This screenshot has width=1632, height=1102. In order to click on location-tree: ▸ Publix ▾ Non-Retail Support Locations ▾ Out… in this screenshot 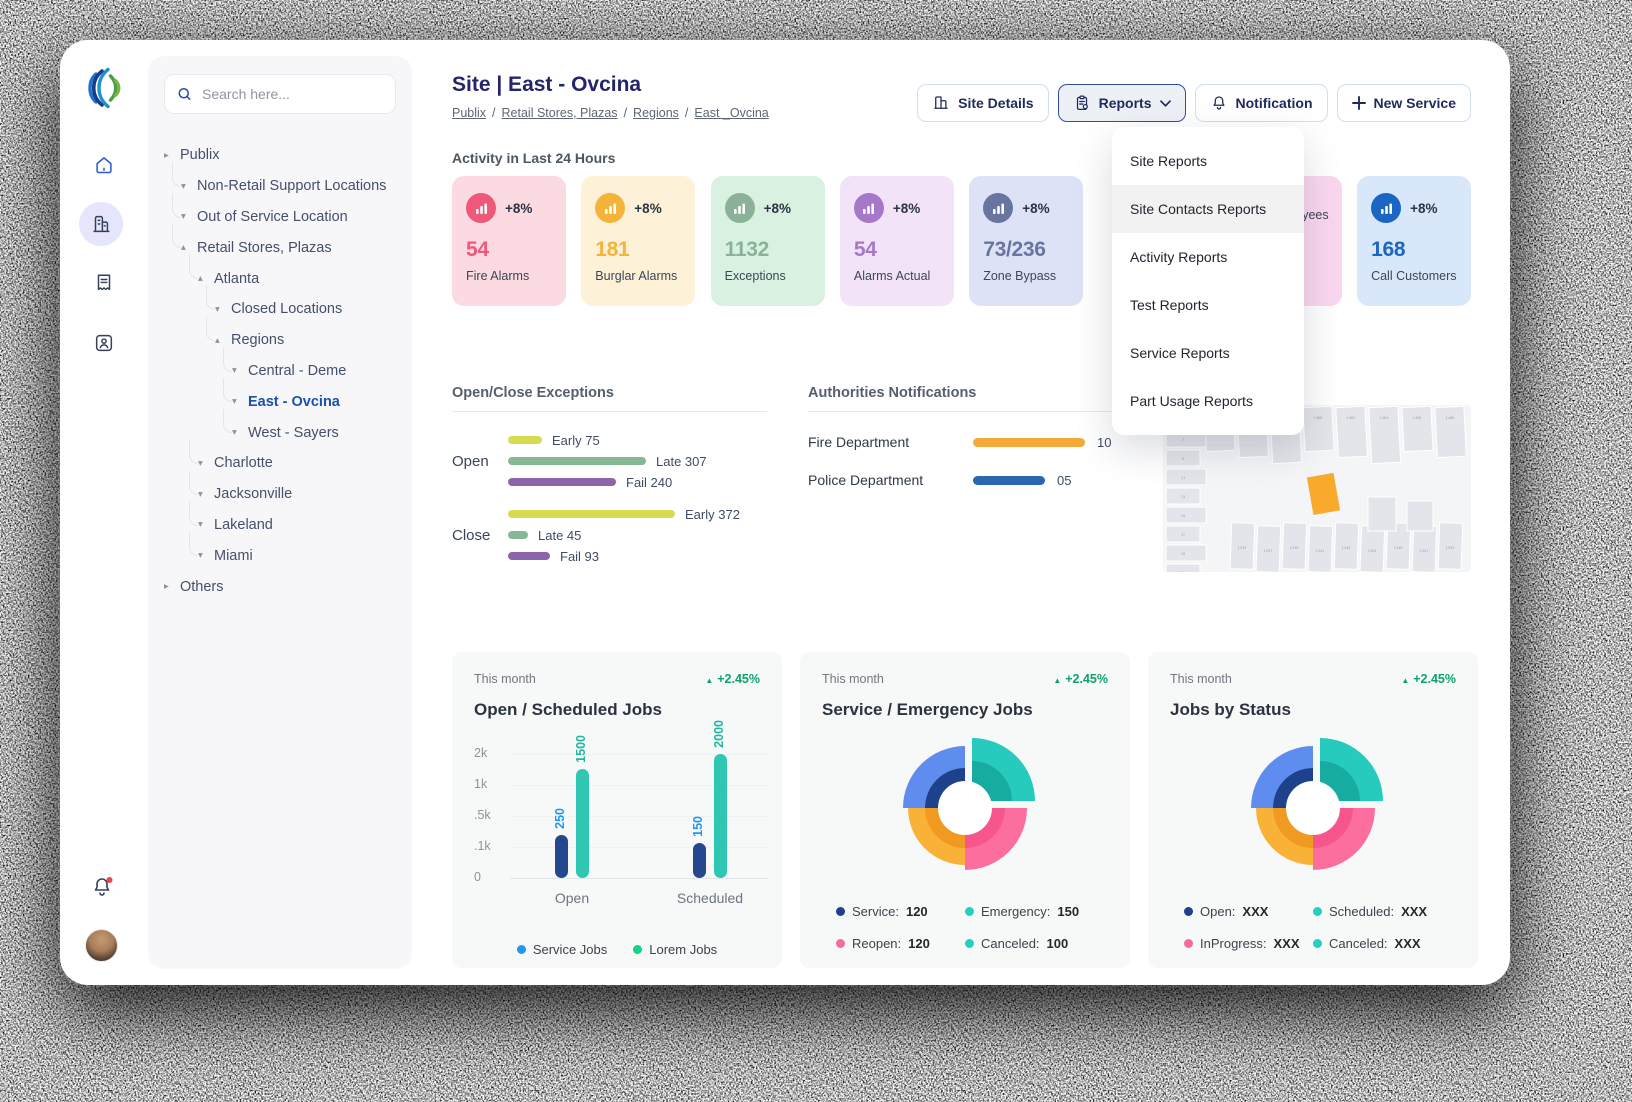, I will do `click(280, 371)`.